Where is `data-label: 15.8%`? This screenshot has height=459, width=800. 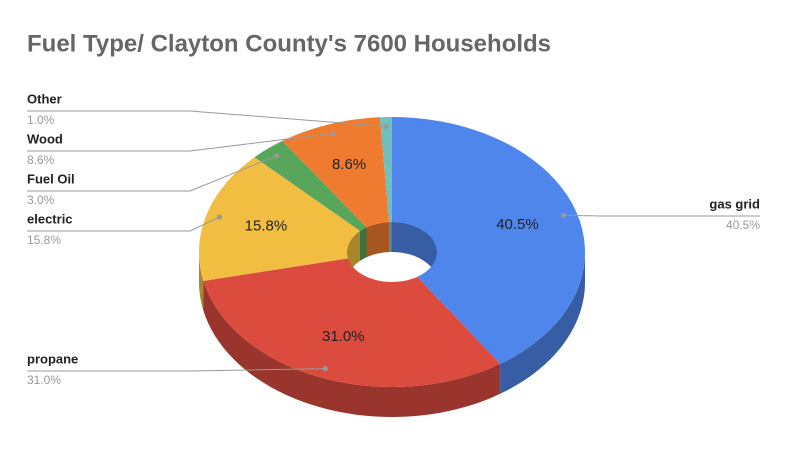 data-label: 15.8% is located at coordinates (266, 225).